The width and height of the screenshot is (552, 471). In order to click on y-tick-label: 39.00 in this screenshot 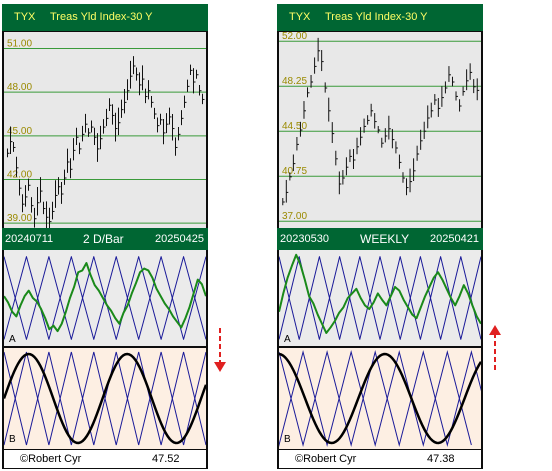, I will do `click(19, 218)`.